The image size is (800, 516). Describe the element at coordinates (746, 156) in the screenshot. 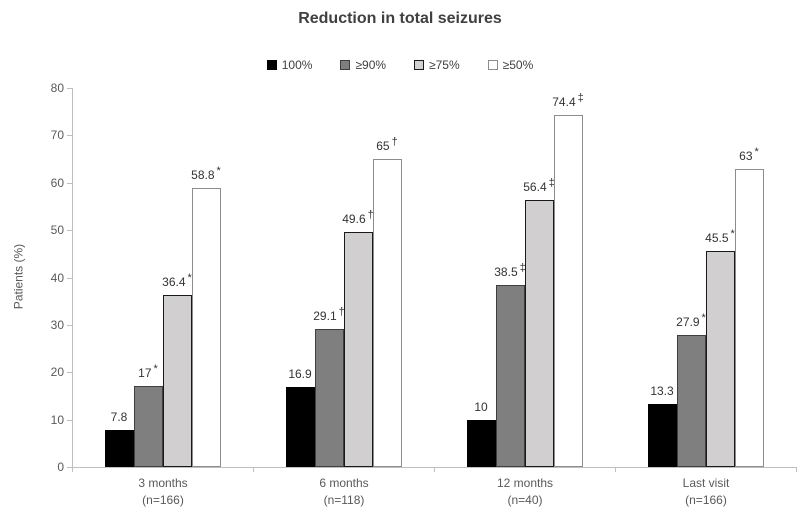

I see `bar-value: 63` at that location.